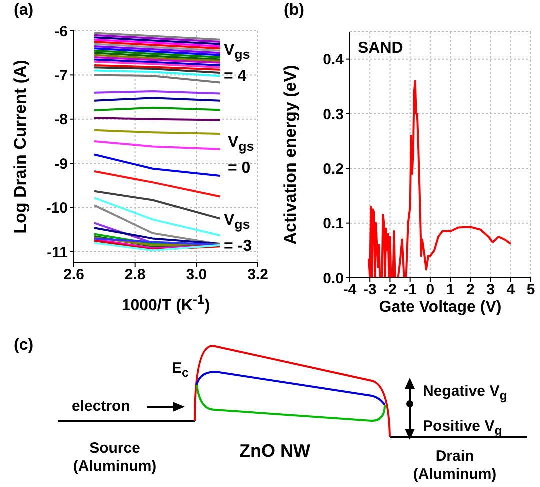  What do you see at coordinates (135, 275) in the screenshot?
I see `x-tick-label: 2.8` at bounding box center [135, 275].